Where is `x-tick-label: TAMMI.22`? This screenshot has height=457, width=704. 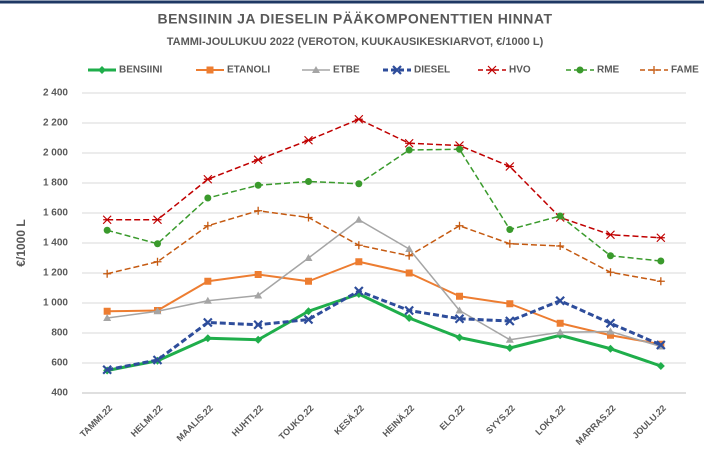
x-tick-label: TAMMI.22 is located at coordinates (96, 421).